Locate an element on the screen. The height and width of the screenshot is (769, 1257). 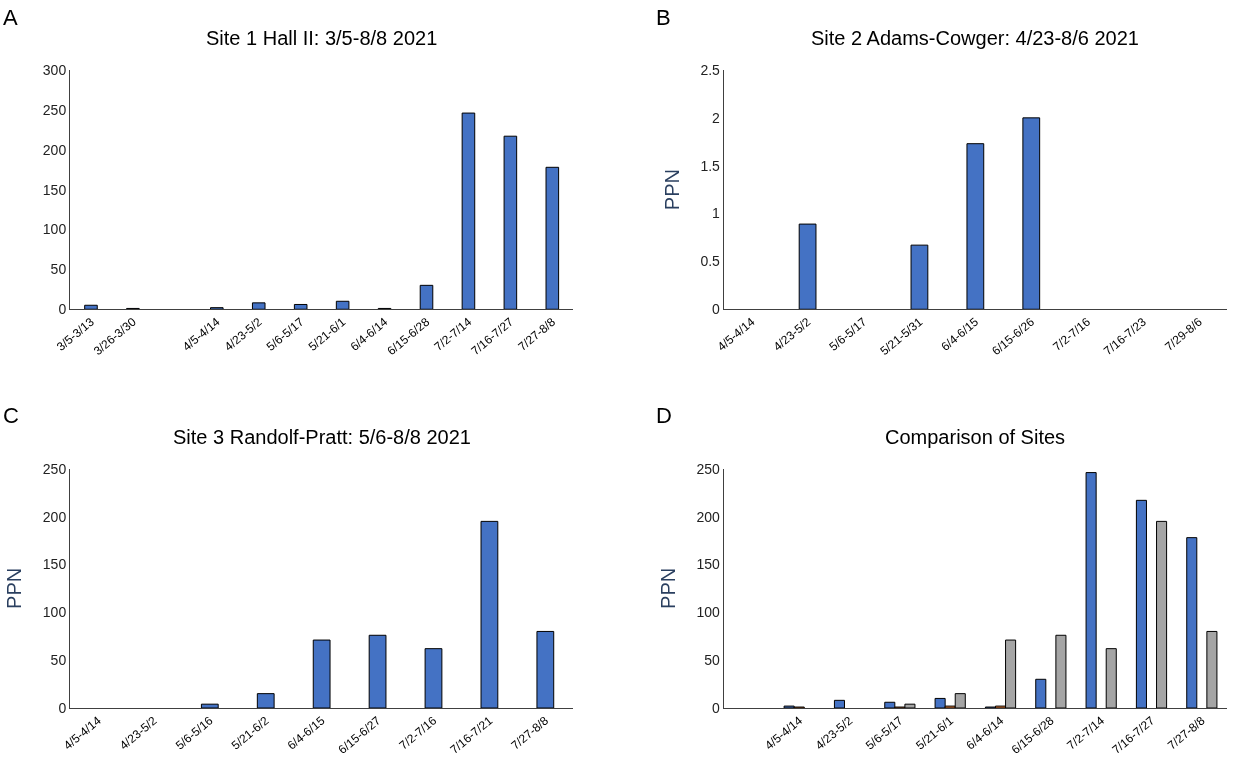
text: D is located at coordinates (664, 415).